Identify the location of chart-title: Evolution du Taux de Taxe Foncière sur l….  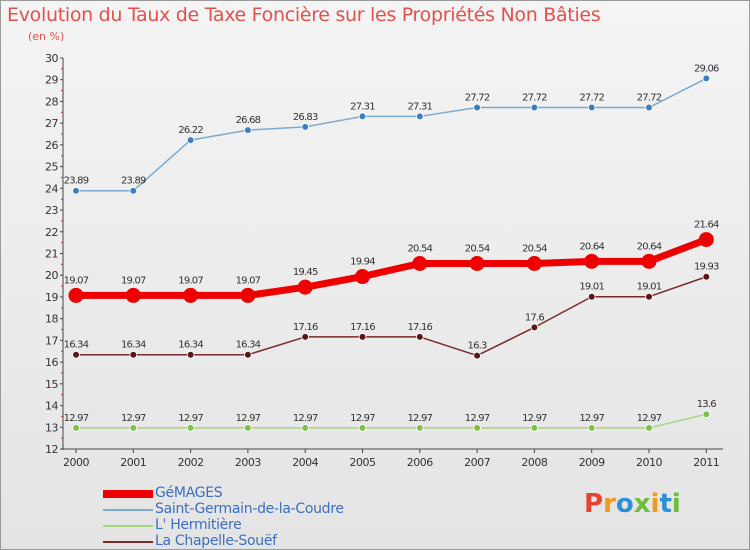
(304, 15).